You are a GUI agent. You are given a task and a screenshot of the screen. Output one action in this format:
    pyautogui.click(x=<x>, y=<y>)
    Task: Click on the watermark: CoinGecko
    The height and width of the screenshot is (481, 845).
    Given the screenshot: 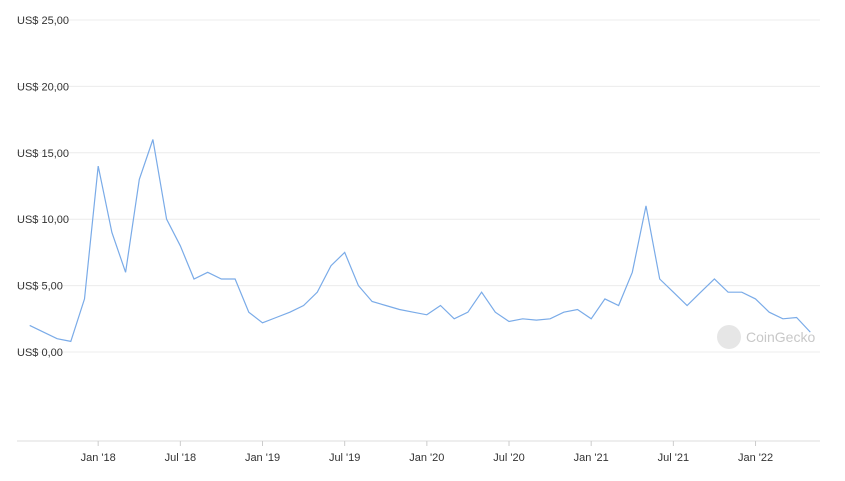 What is the action you would take?
    pyautogui.click(x=780, y=337)
    